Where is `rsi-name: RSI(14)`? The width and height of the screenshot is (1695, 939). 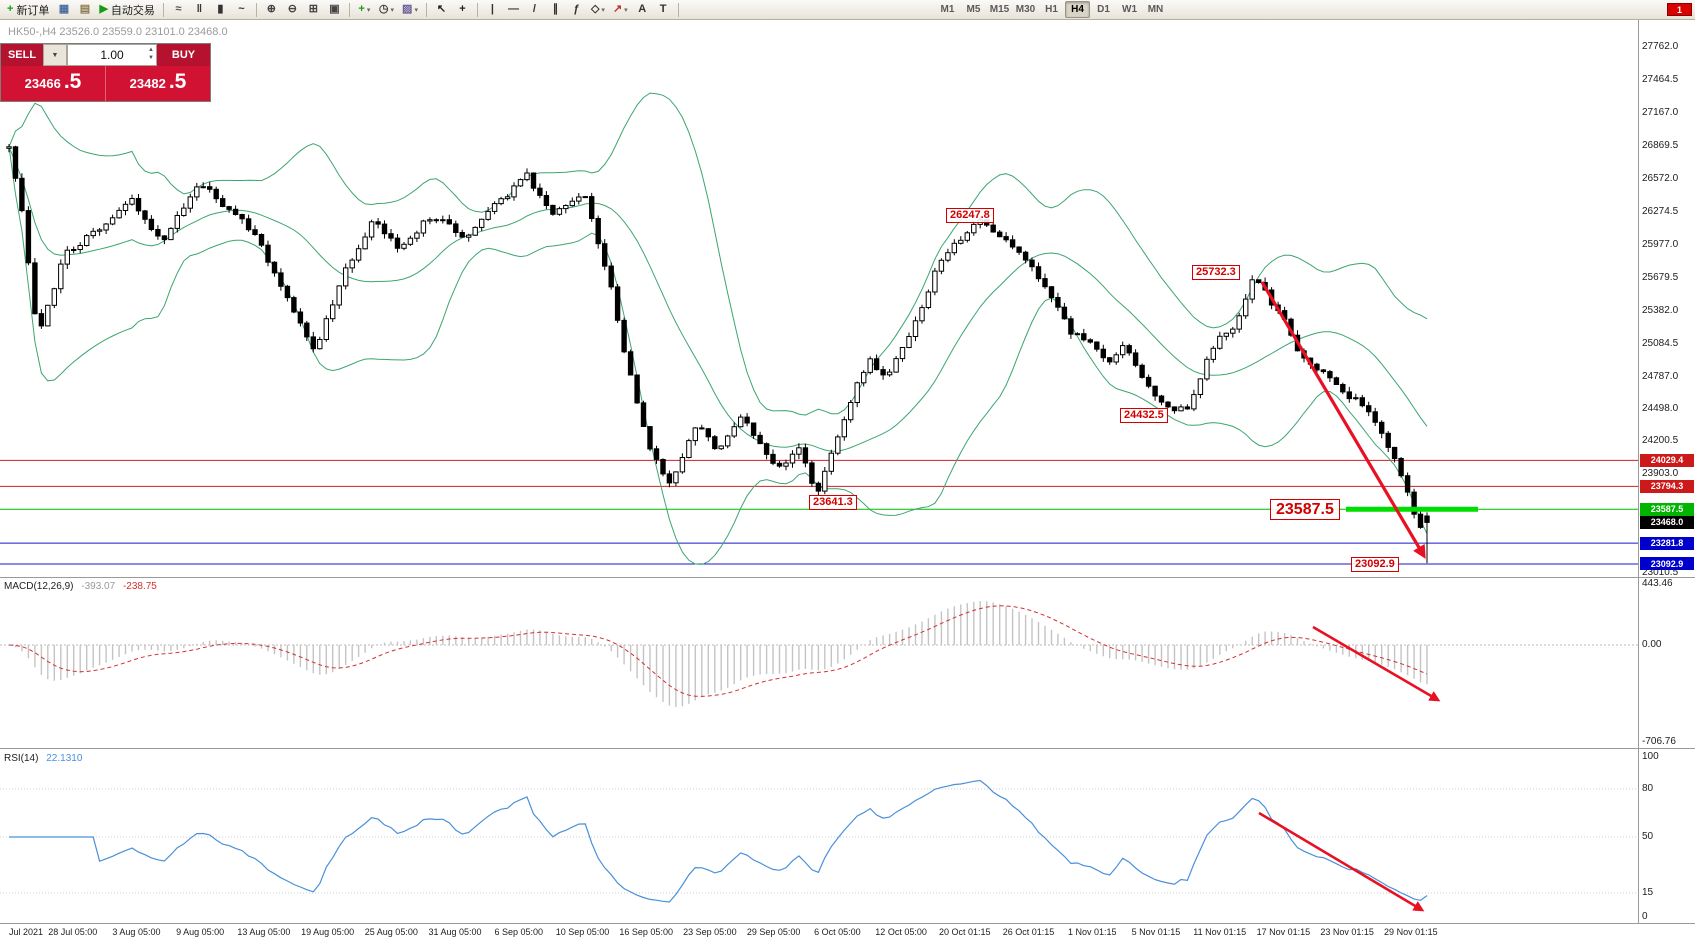 rsi-name: RSI(14) is located at coordinates (21, 758).